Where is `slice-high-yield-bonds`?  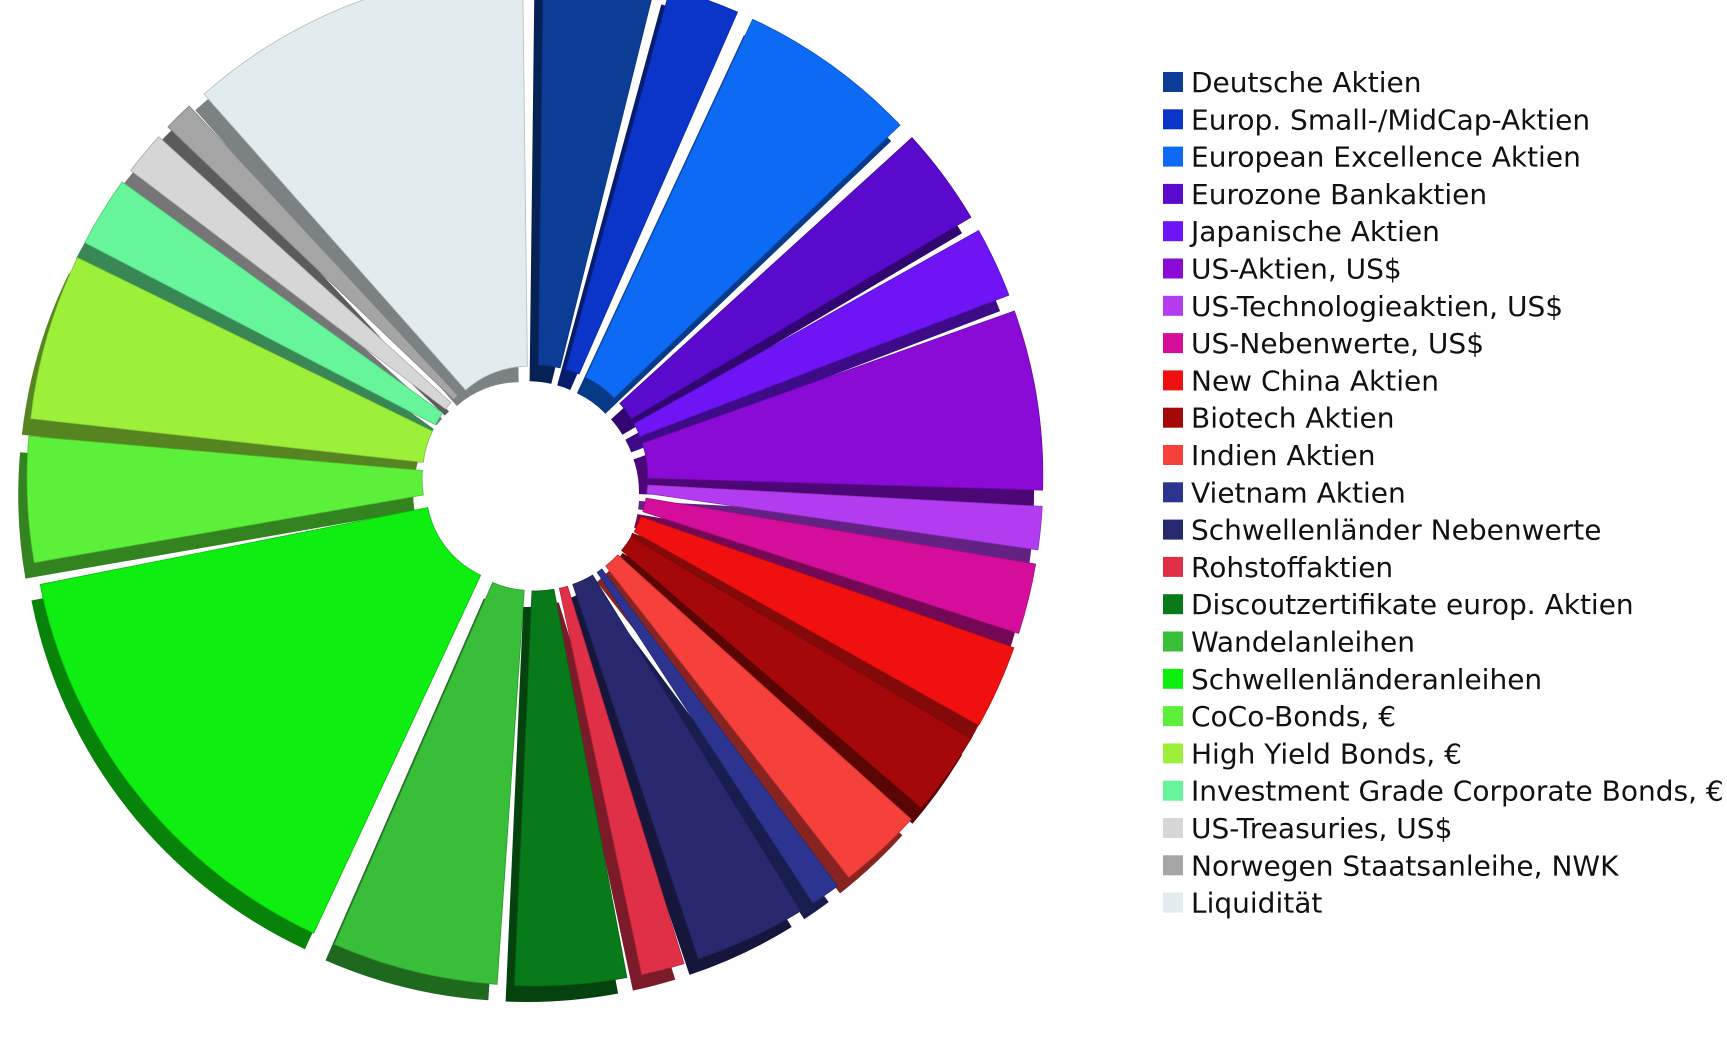 slice-high-yield-bonds is located at coordinates (231, 360).